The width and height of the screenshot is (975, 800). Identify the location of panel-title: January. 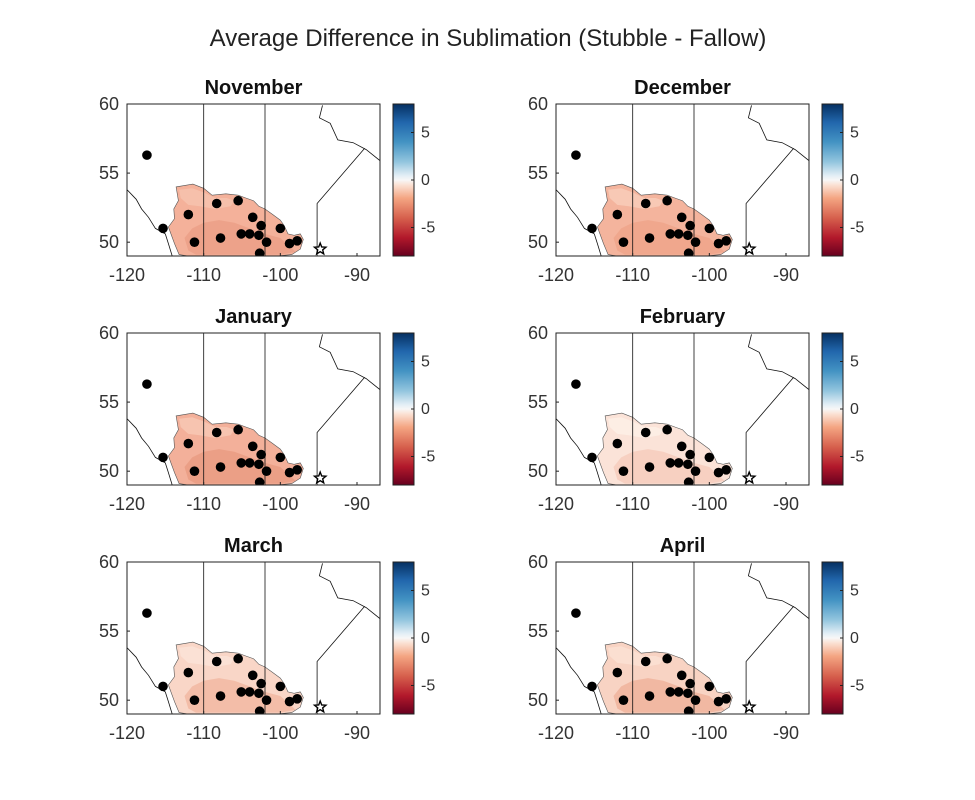
(254, 317).